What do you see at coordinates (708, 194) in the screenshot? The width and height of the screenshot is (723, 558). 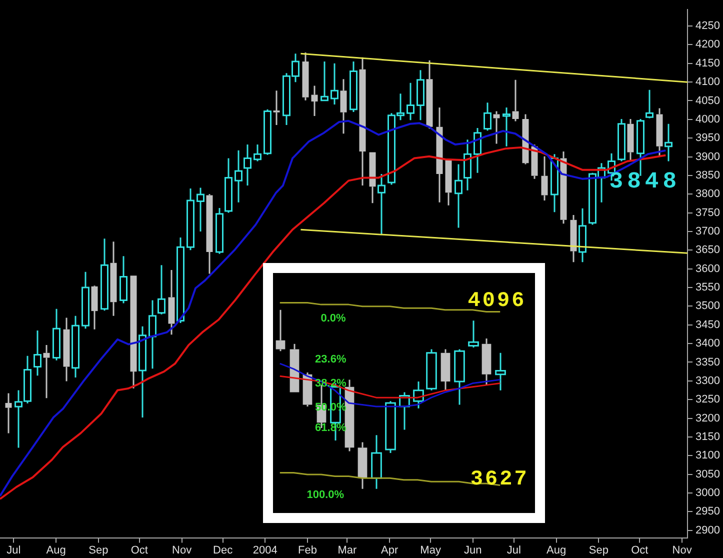 I see `y-tick-label: 3800` at bounding box center [708, 194].